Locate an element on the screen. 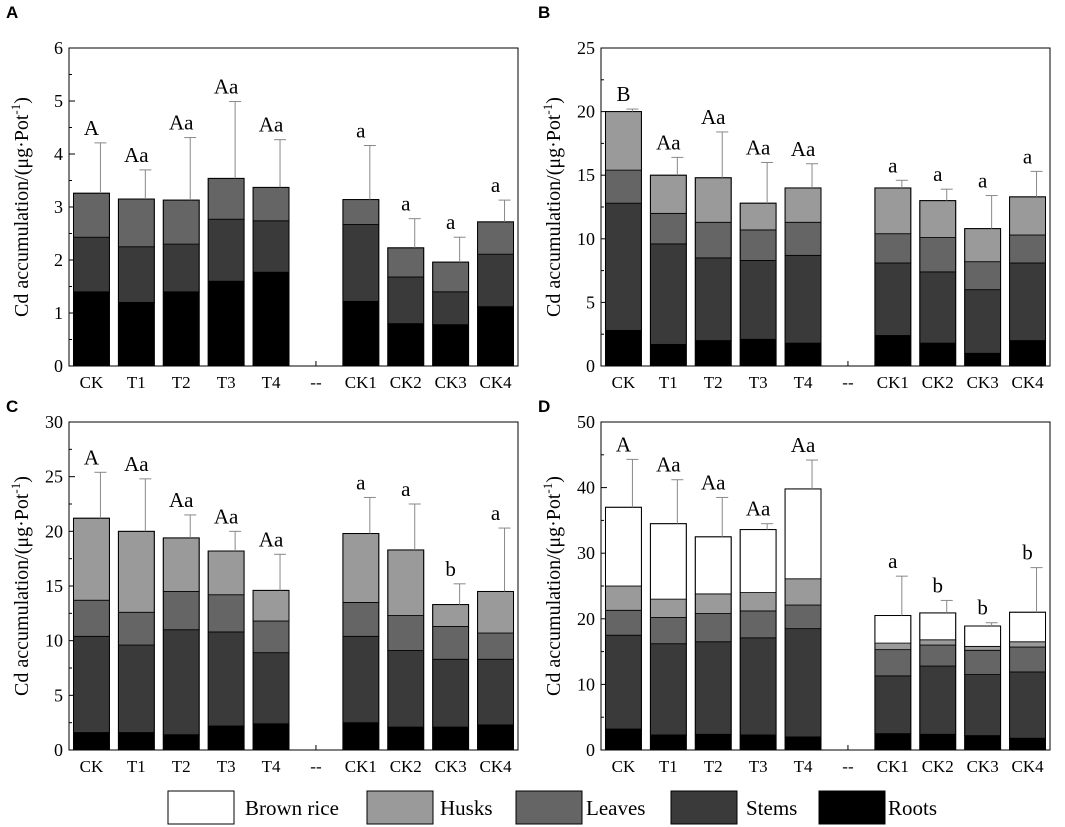  legend-label-husks: Husks is located at coordinates (466, 808).